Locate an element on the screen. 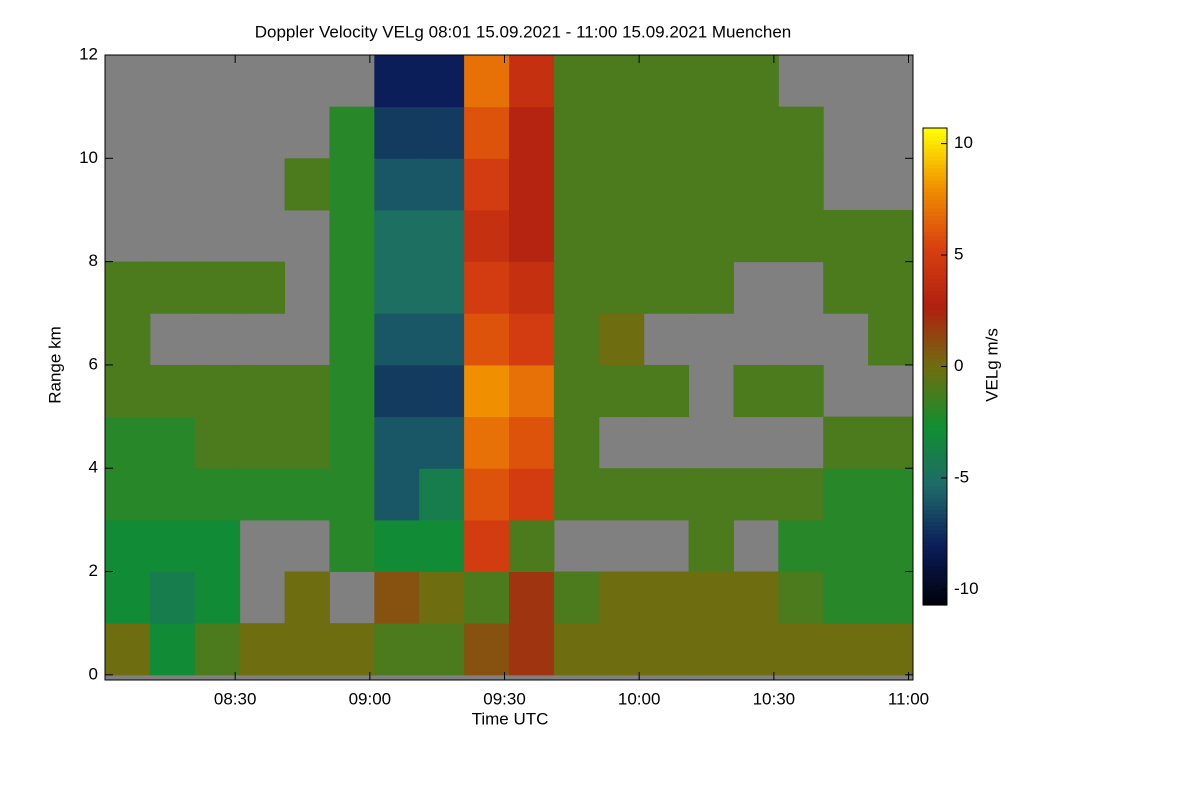 This screenshot has width=1200, height=805. colorbar-tick-label: 5 is located at coordinates (958, 254).